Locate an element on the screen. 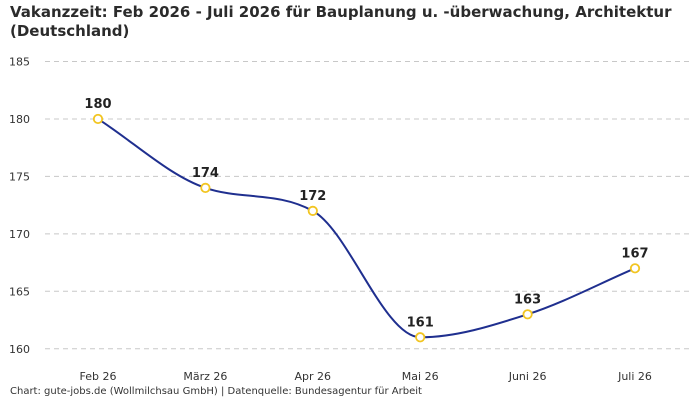  data-label: 180 is located at coordinates (97, 104).